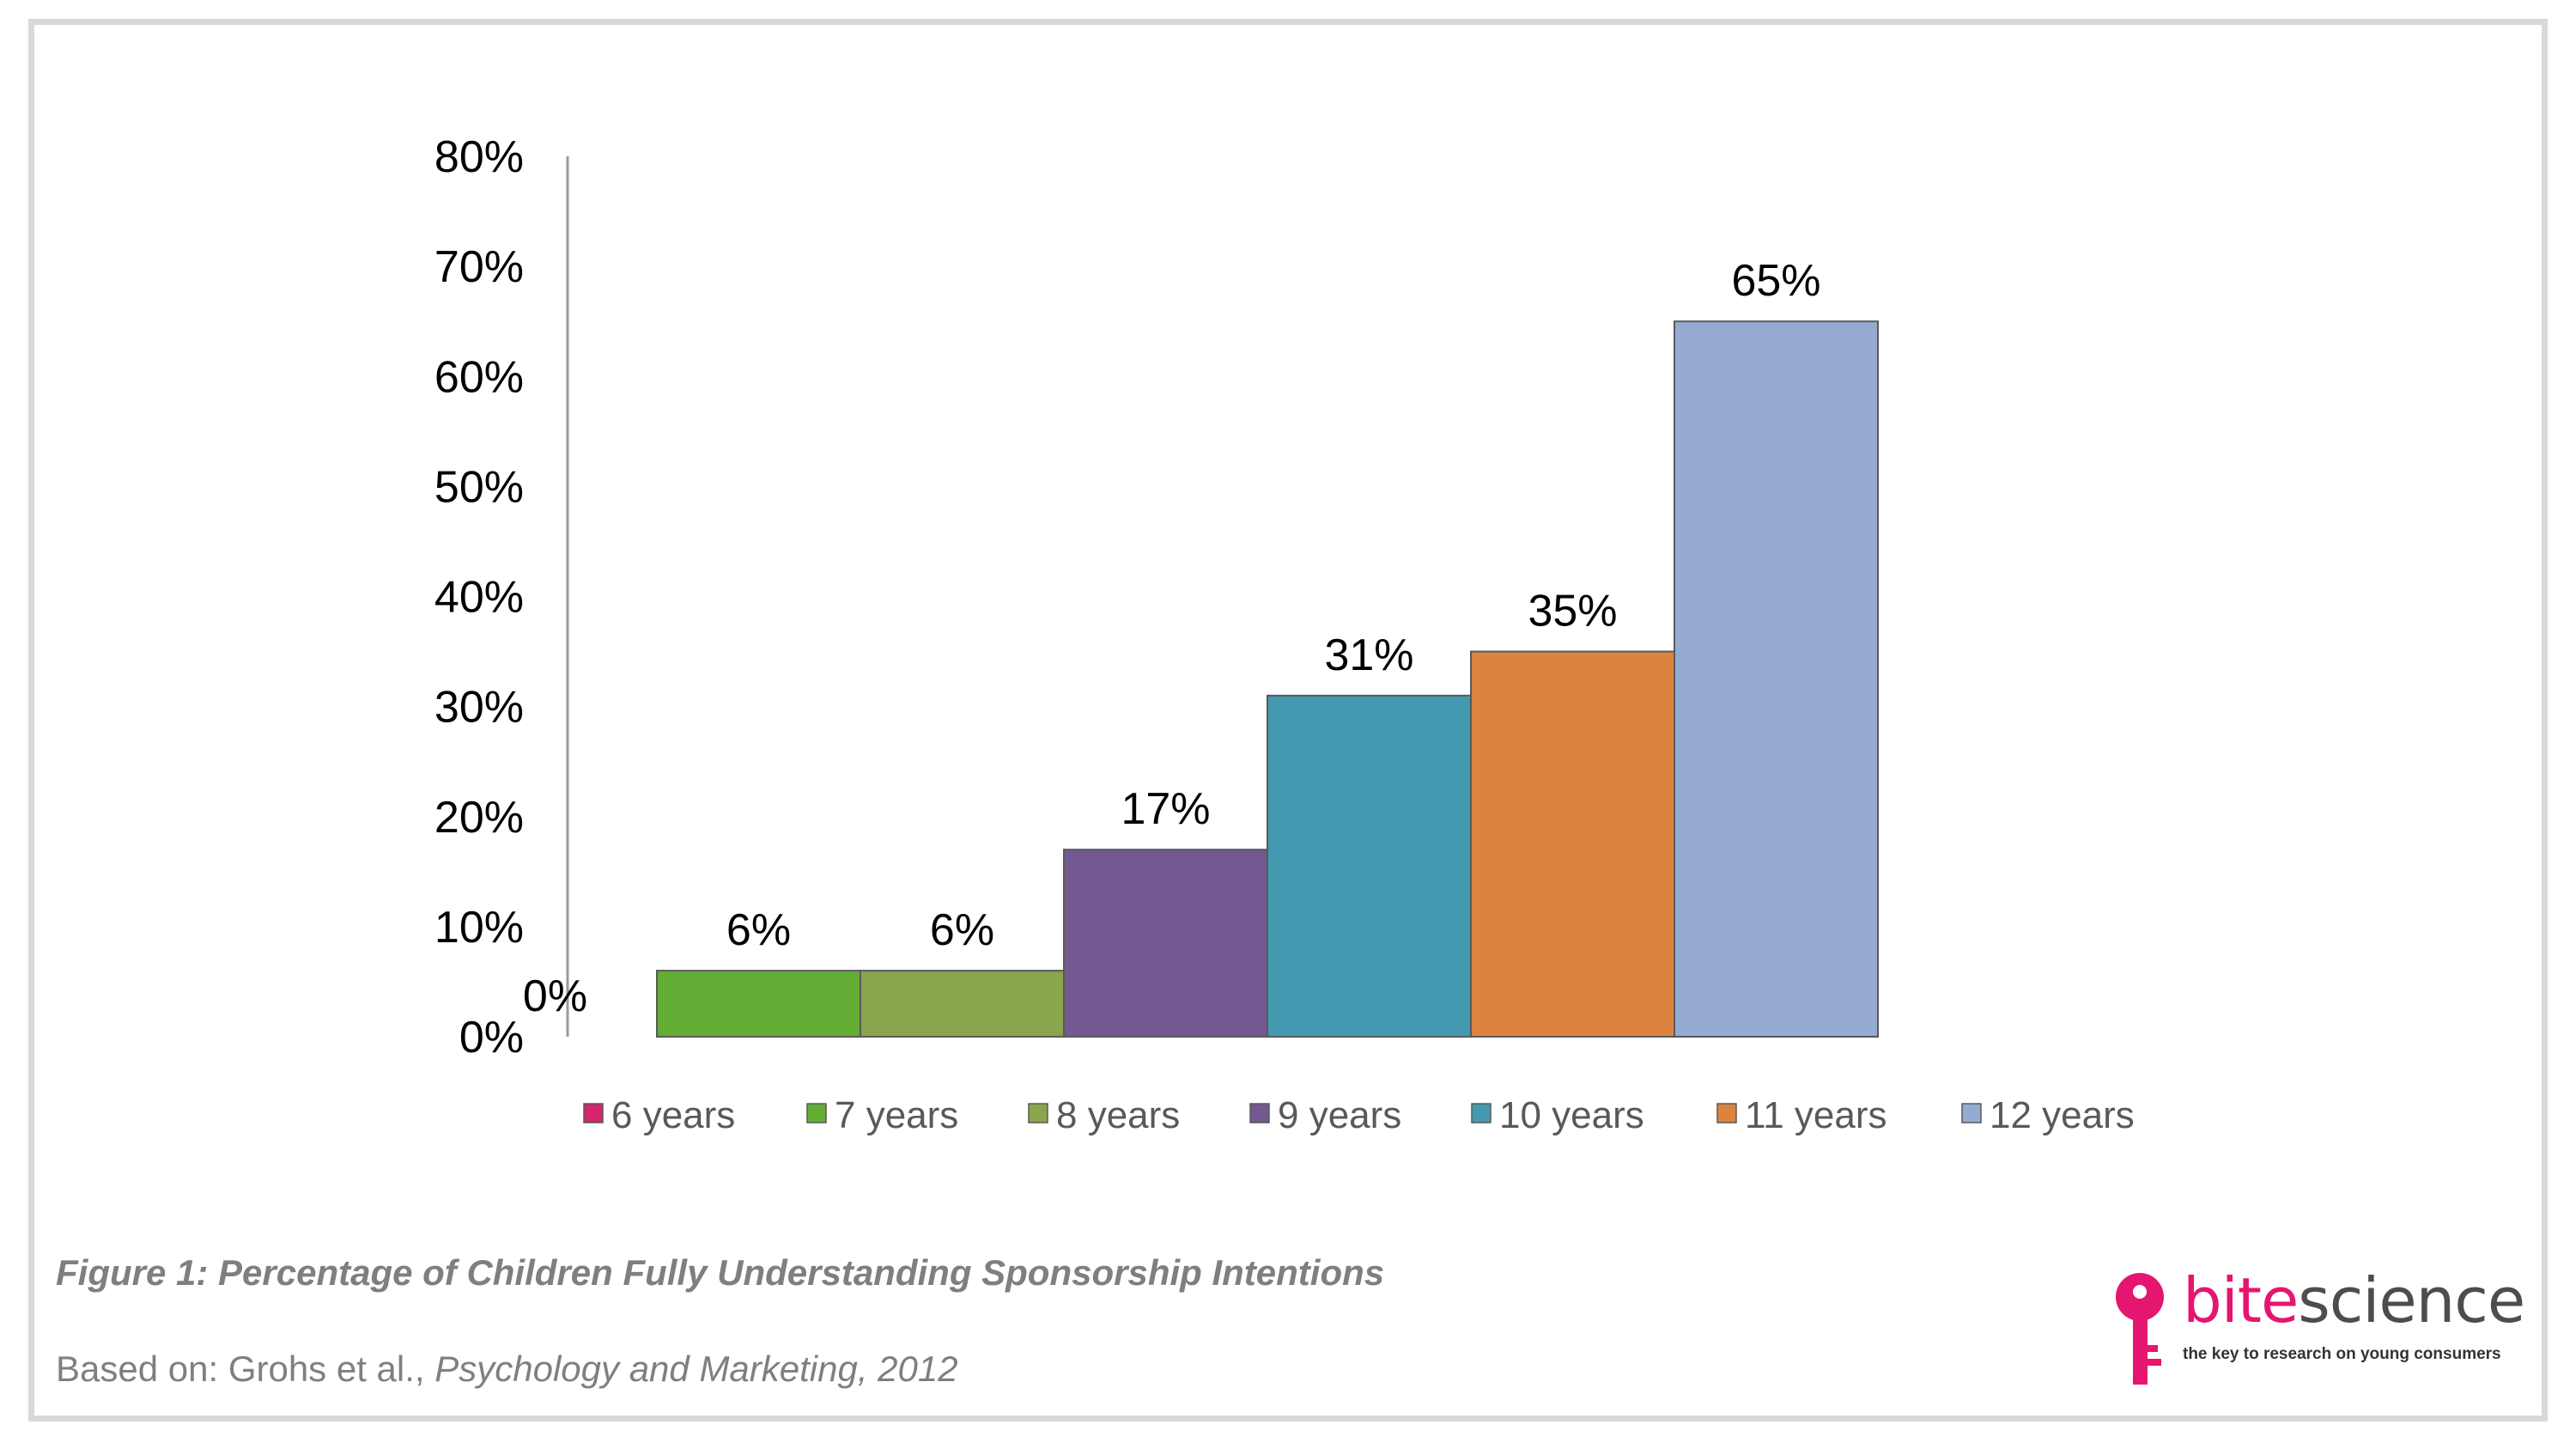  What do you see at coordinates (479, 377) in the screenshot?
I see `y-tick-label: 60%` at bounding box center [479, 377].